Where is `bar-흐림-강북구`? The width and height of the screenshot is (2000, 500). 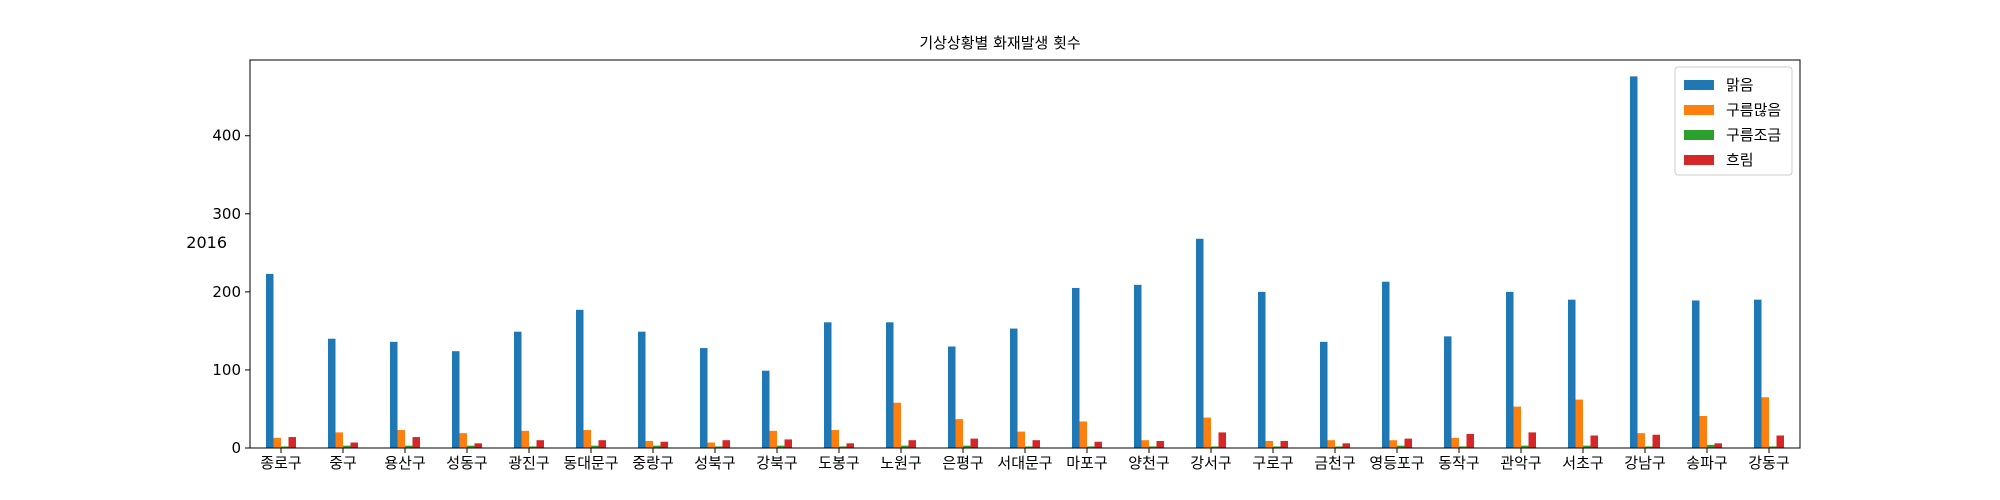 bar-흐림-강북구 is located at coordinates (788, 443).